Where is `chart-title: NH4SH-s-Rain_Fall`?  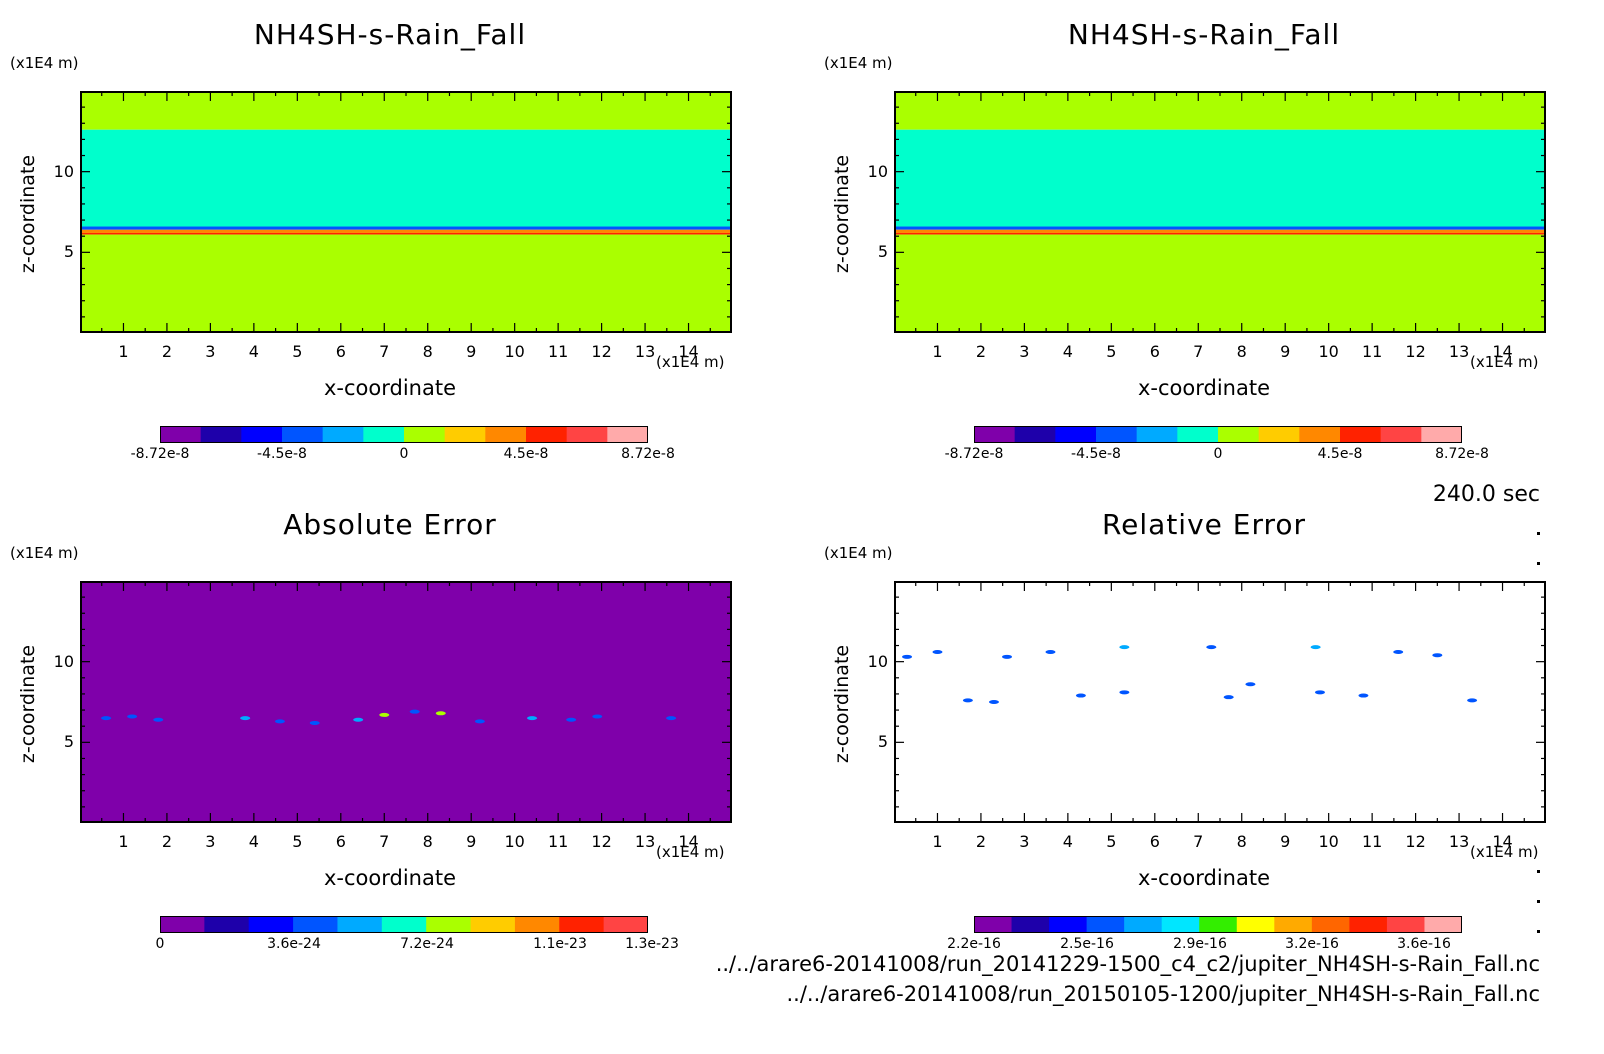
chart-title: NH4SH-s-Rain_Fall is located at coordinates (390, 34).